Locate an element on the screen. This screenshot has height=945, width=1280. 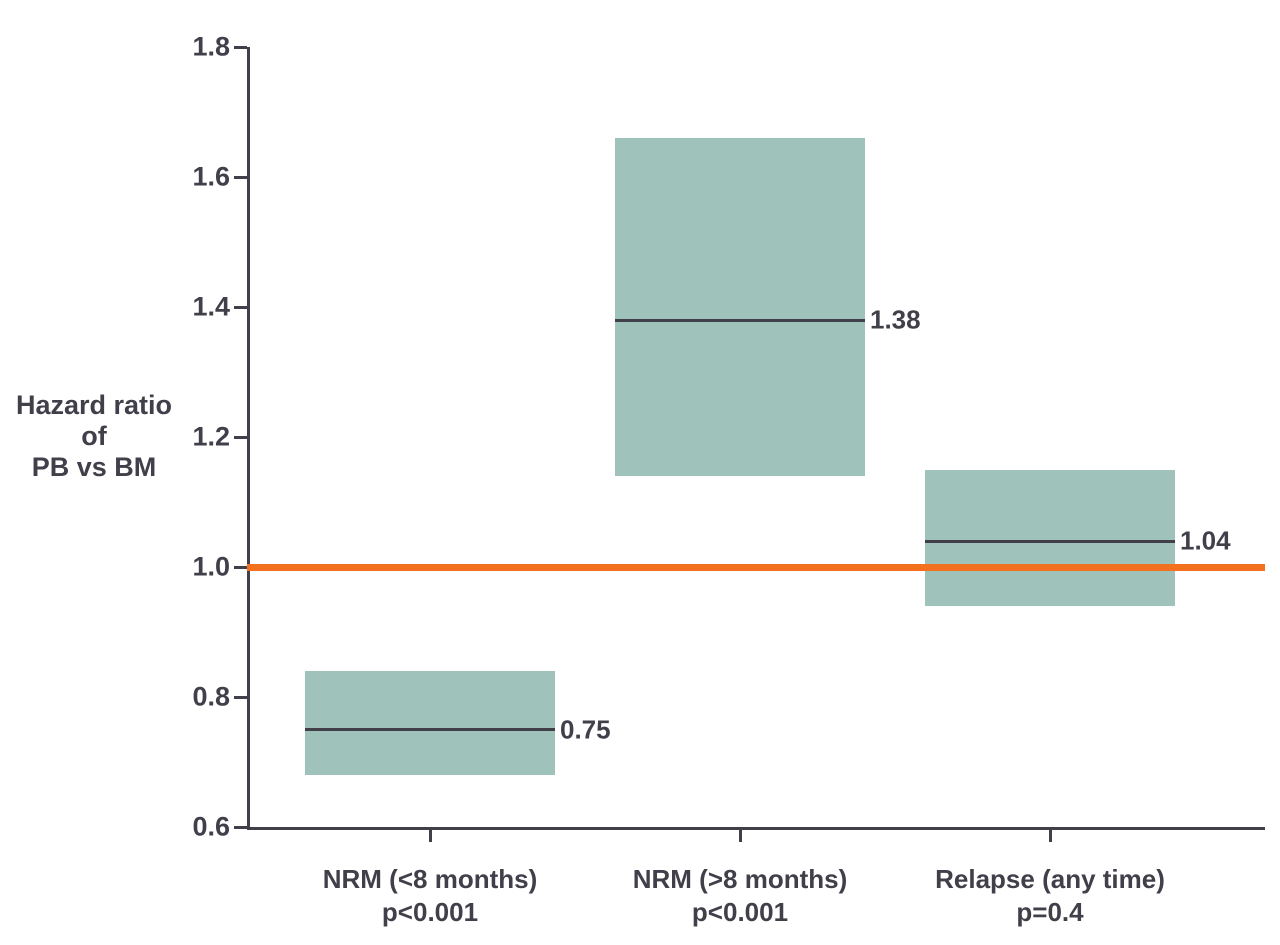
hazard-ratio-value: 1.04 is located at coordinates (1205, 540).